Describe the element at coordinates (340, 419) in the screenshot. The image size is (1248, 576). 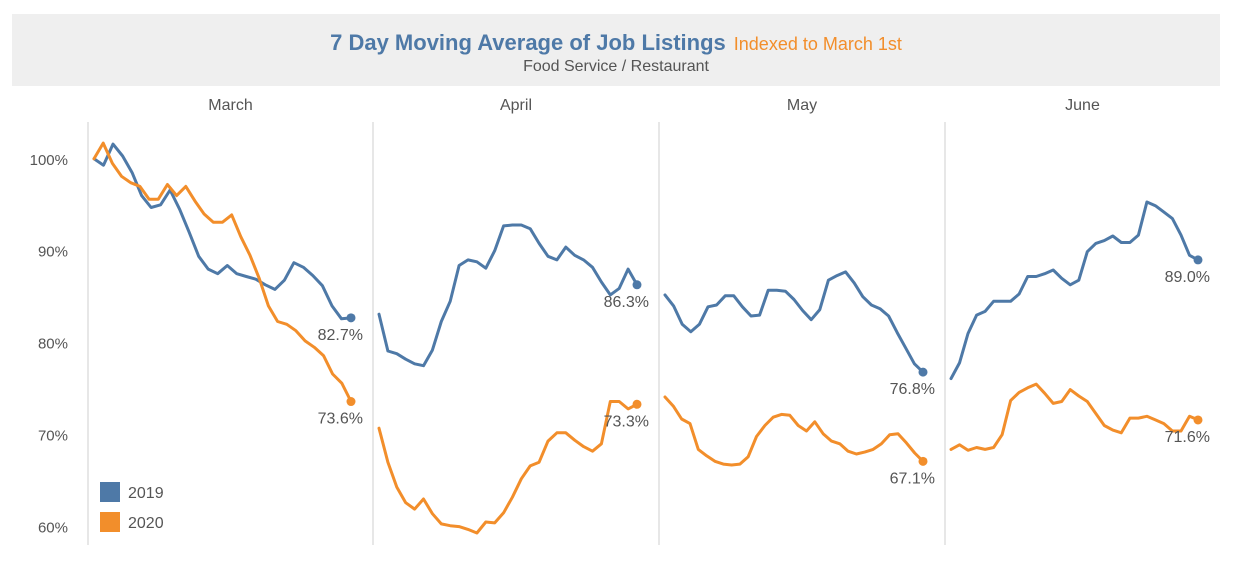
I see `end-value-label: 73.6%` at that location.